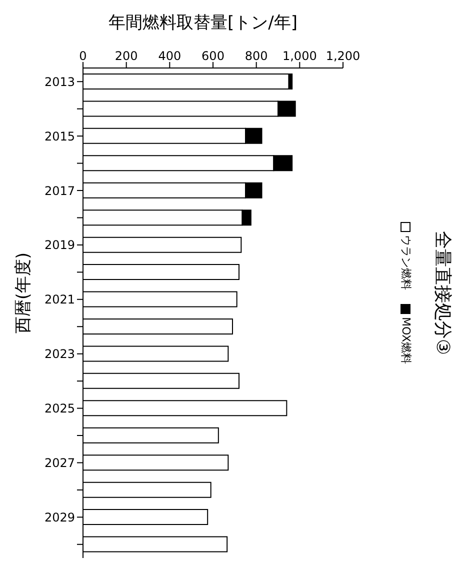 Image resolution: width=475 pixels, height=586 pixels. Describe the element at coordinates (170, 56) in the screenshot. I see `x-tick-label: 400` at that location.